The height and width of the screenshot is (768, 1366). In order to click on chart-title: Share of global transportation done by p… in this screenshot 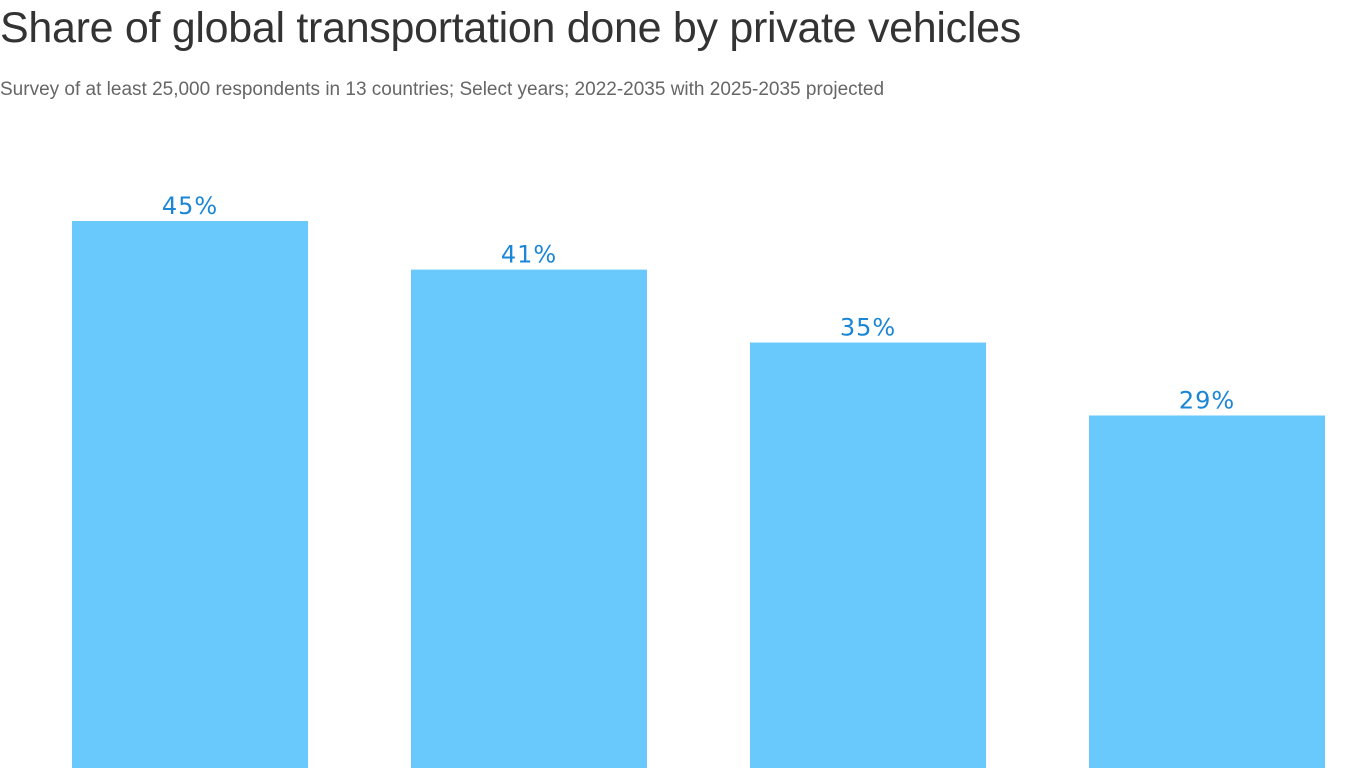, I will do `click(510, 28)`.